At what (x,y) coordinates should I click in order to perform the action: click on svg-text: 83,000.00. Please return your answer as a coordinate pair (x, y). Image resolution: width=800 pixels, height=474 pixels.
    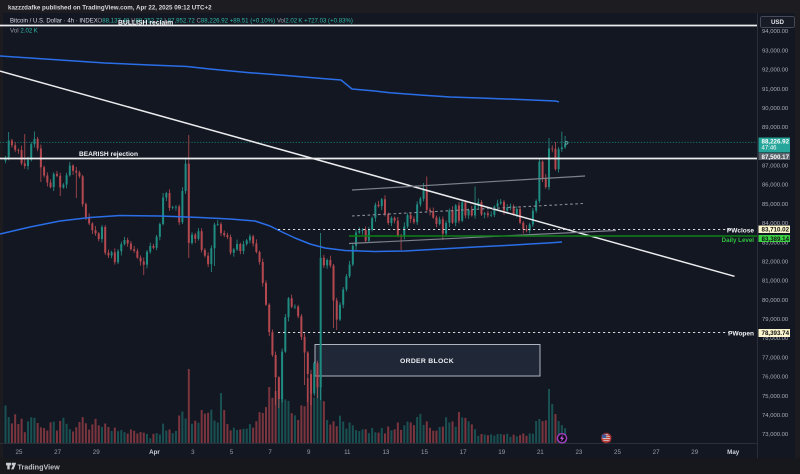
    Looking at the image, I should click on (775, 243).